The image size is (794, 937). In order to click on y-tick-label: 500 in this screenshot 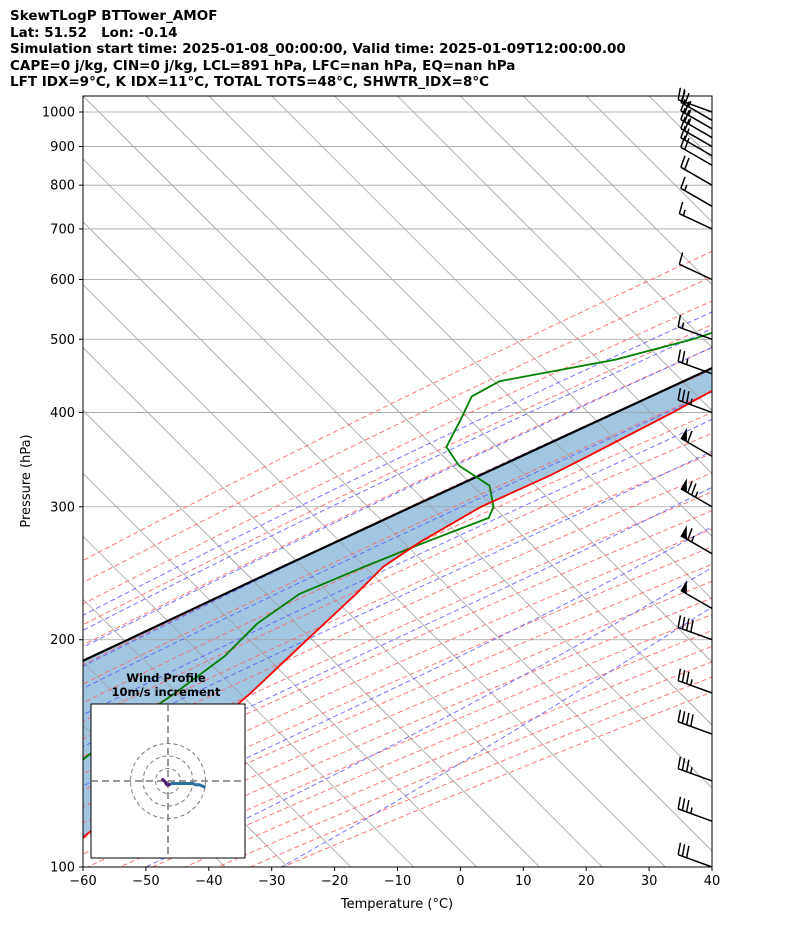, I will do `click(62, 340)`.